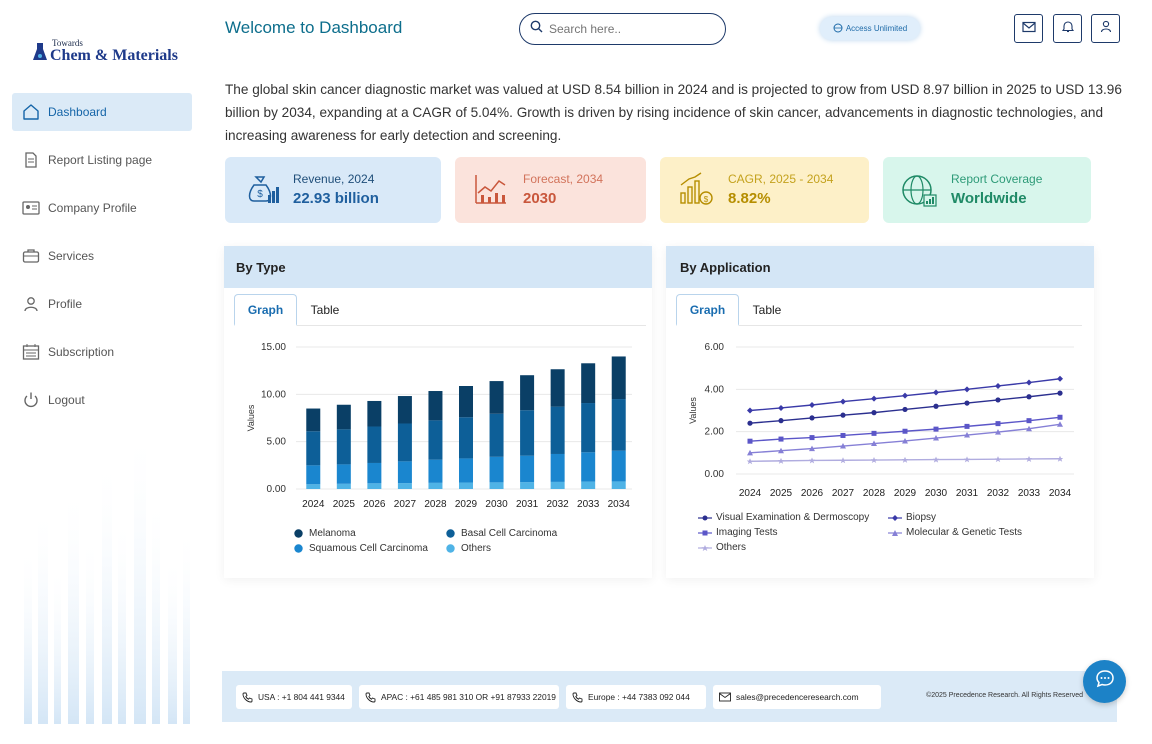 The height and width of the screenshot is (744, 1152). I want to click on power-icon, so click(31, 400).